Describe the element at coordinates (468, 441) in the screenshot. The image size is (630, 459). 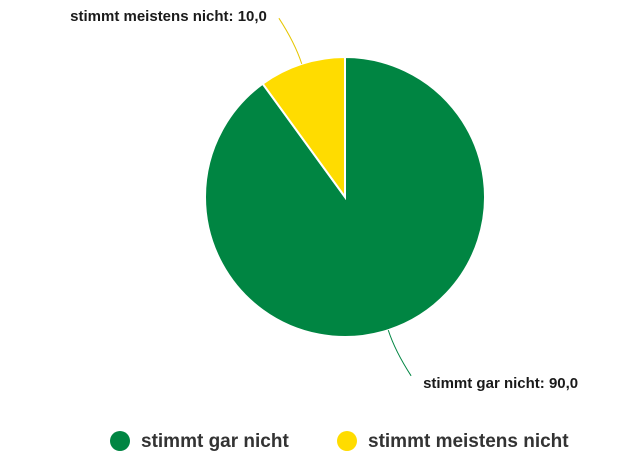
I see `legend-label: stimmt meistens nicht` at that location.